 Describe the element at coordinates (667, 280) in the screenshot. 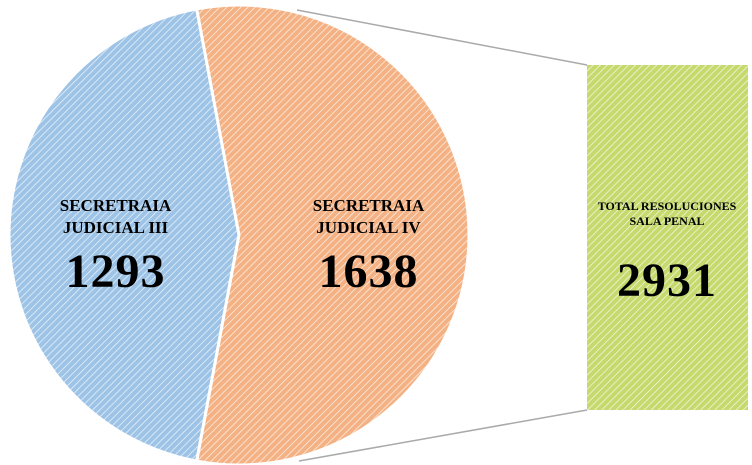

I see `total-value-label: 2931` at that location.